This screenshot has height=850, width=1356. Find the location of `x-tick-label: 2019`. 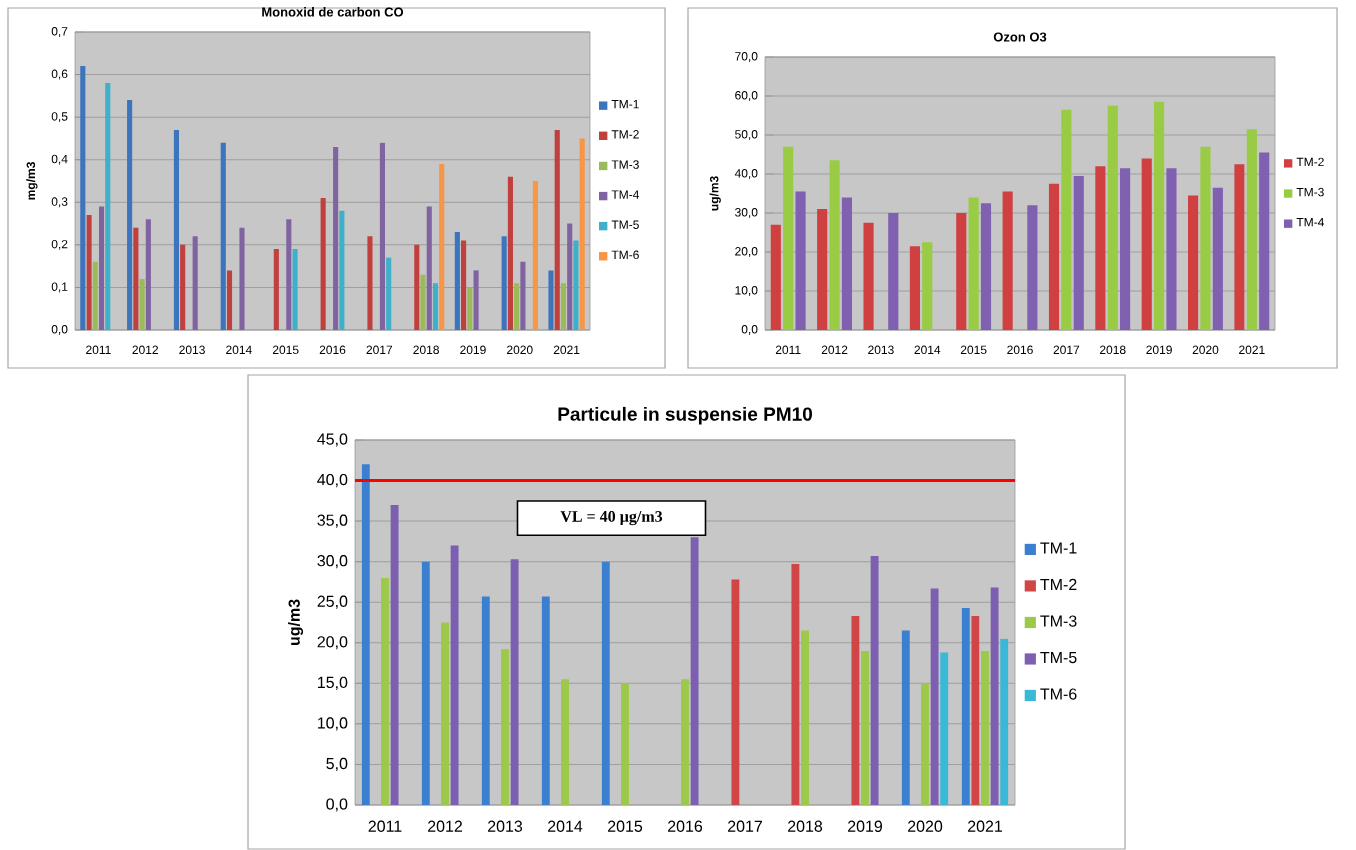

x-tick-label: 2019 is located at coordinates (865, 826).